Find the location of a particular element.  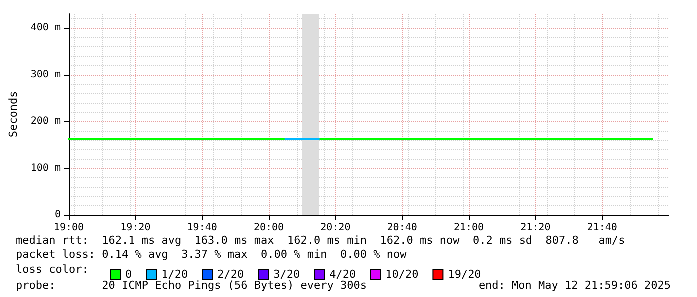

legend-label: 4/20 is located at coordinates (343, 274).